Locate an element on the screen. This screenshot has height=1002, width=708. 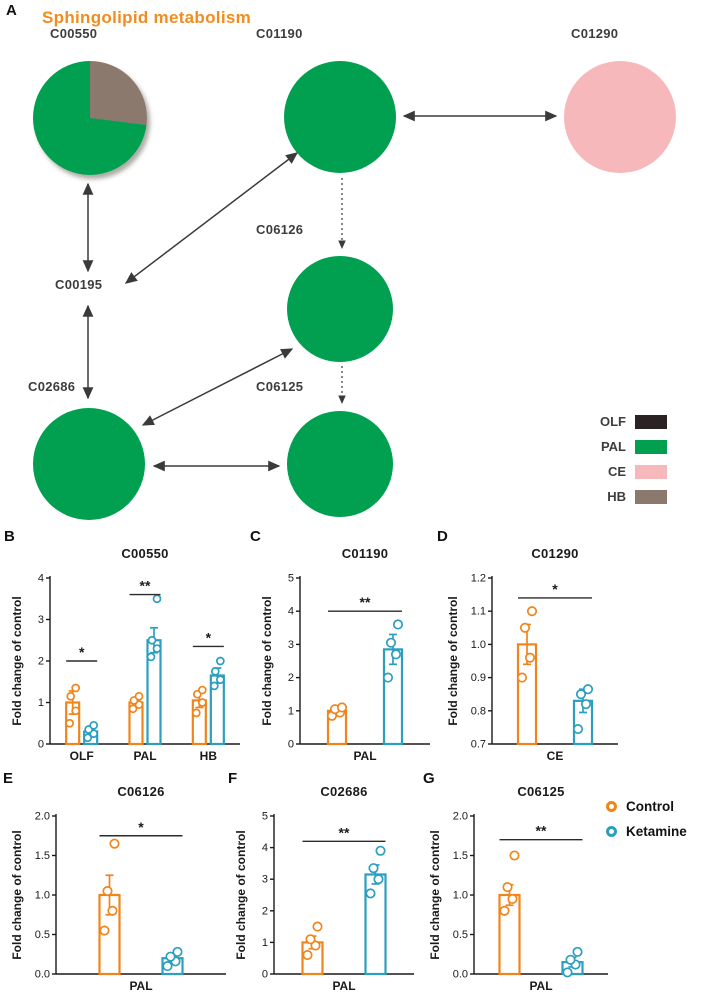
legend-item-ketamine: Ketamine is located at coordinates (646, 831).